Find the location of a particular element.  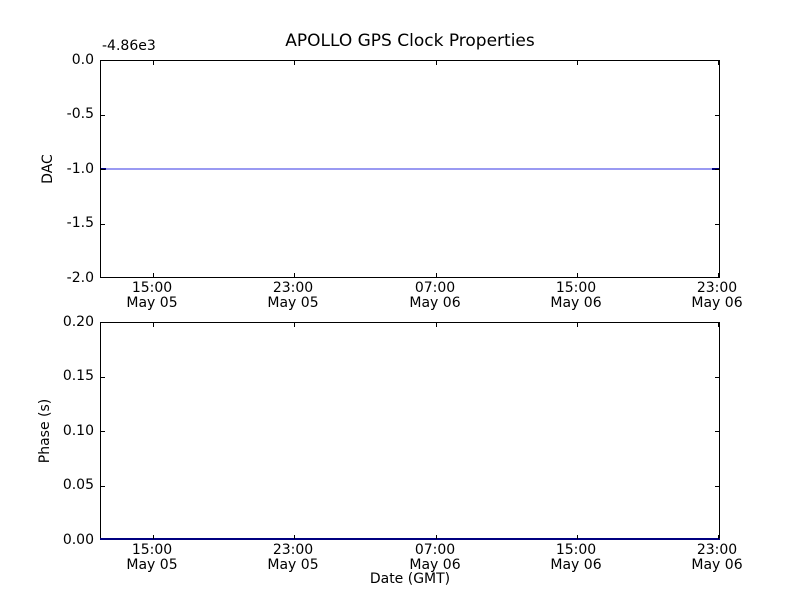

y-tick-label: -2.0 is located at coordinates (80, 278).